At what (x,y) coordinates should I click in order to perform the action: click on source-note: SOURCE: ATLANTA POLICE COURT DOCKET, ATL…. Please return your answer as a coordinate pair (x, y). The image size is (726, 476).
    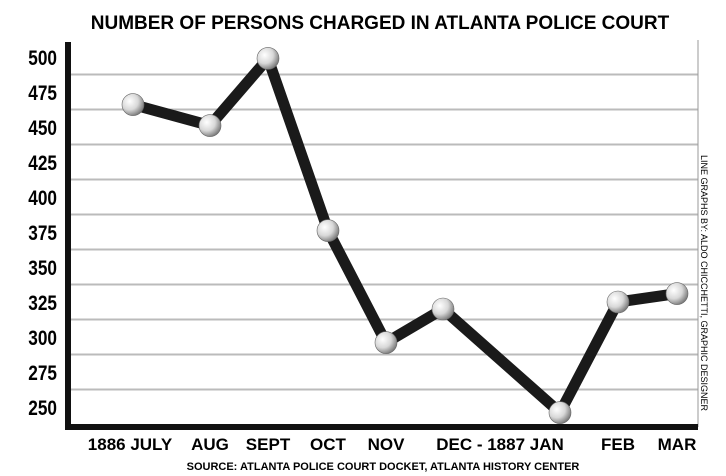
    Looking at the image, I should click on (383, 467).